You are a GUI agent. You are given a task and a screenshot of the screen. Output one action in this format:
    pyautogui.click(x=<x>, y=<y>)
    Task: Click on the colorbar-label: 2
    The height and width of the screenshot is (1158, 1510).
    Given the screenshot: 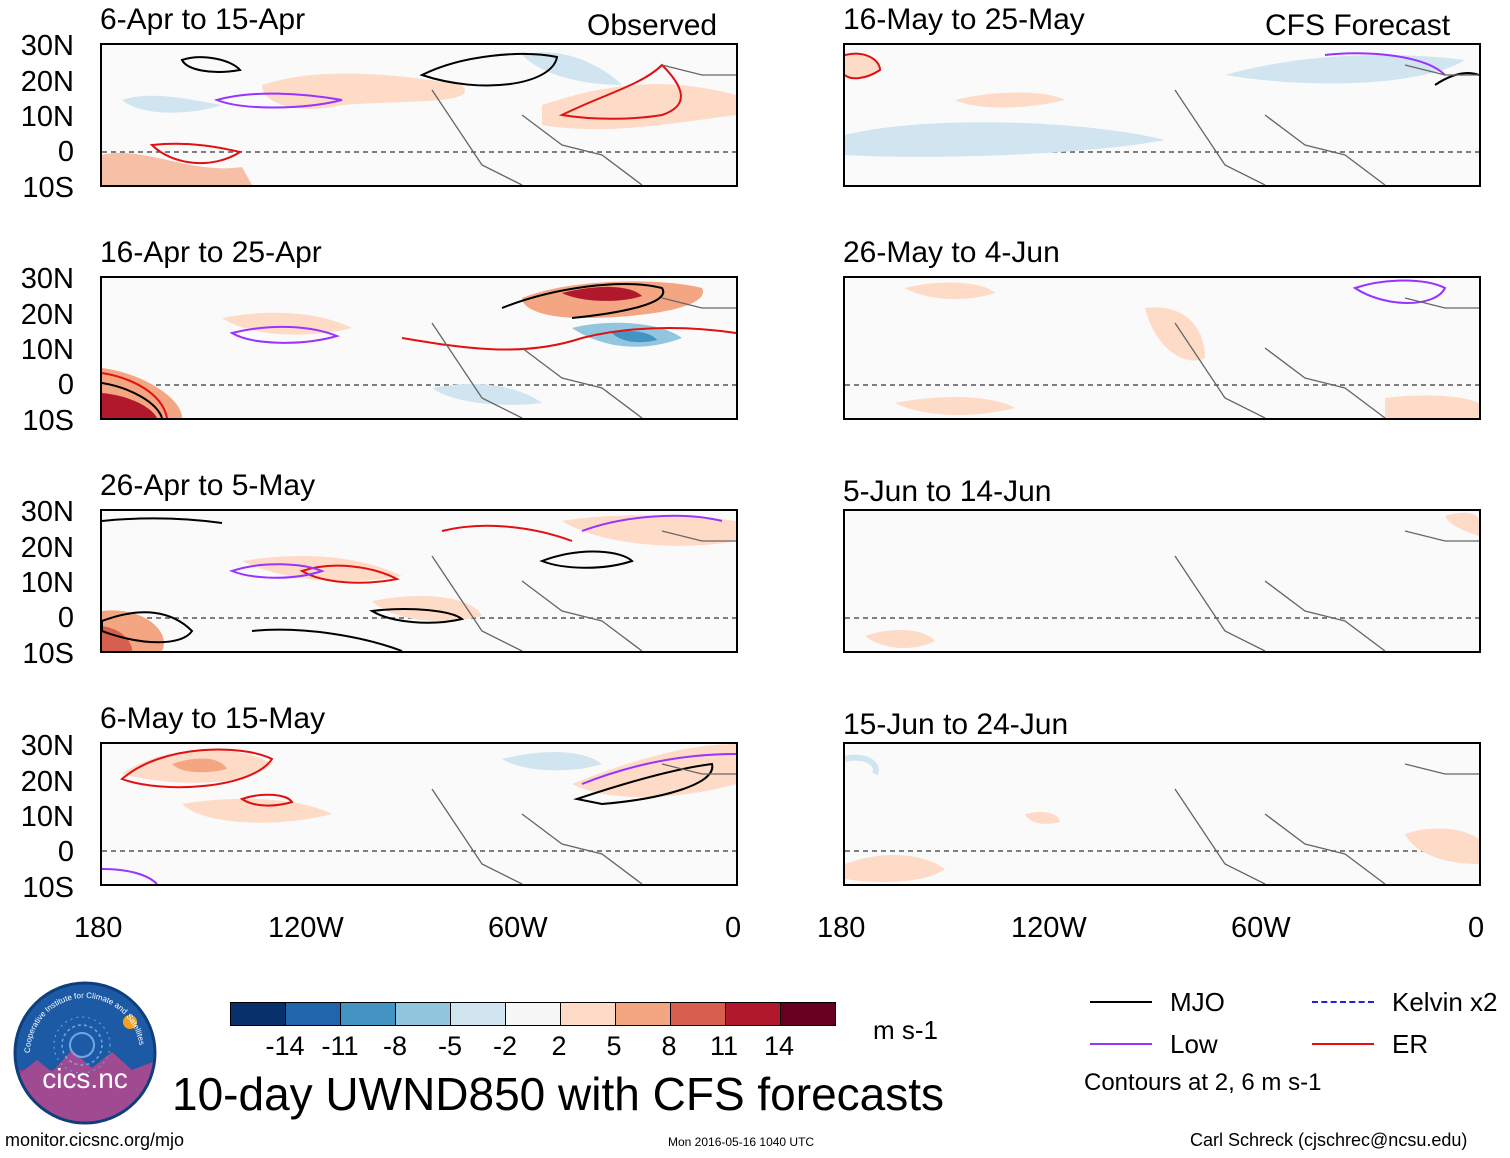 What is the action you would take?
    pyautogui.click(x=559, y=1046)
    